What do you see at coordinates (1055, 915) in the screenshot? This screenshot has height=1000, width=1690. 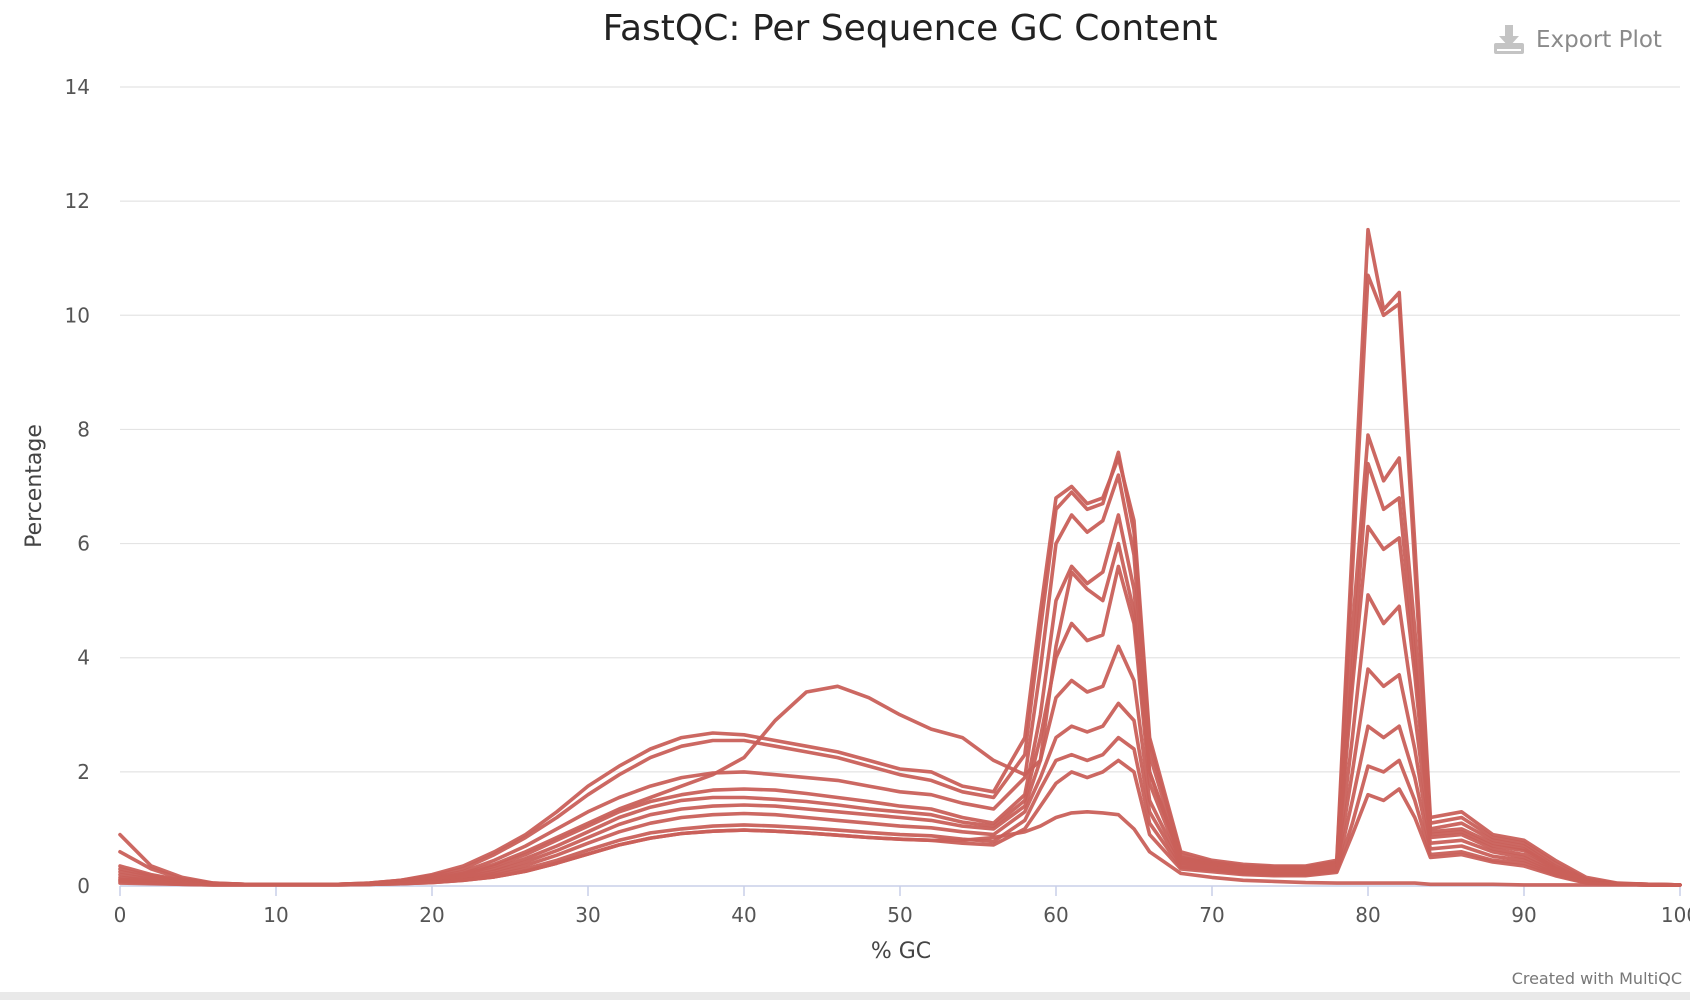 I see `x-tick-label-6: 60` at bounding box center [1055, 915].